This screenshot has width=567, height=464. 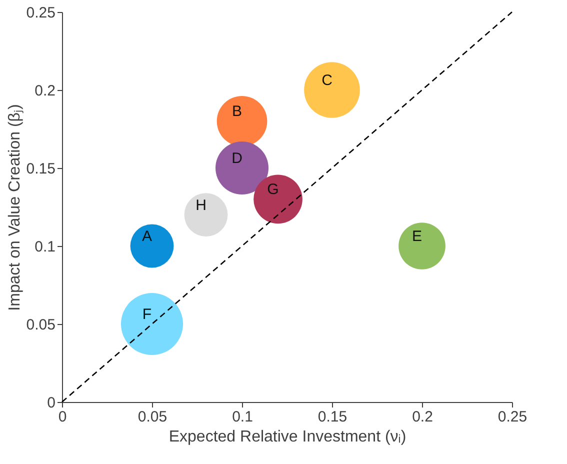 I want to click on x-tick-label: 0, so click(x=62, y=417).